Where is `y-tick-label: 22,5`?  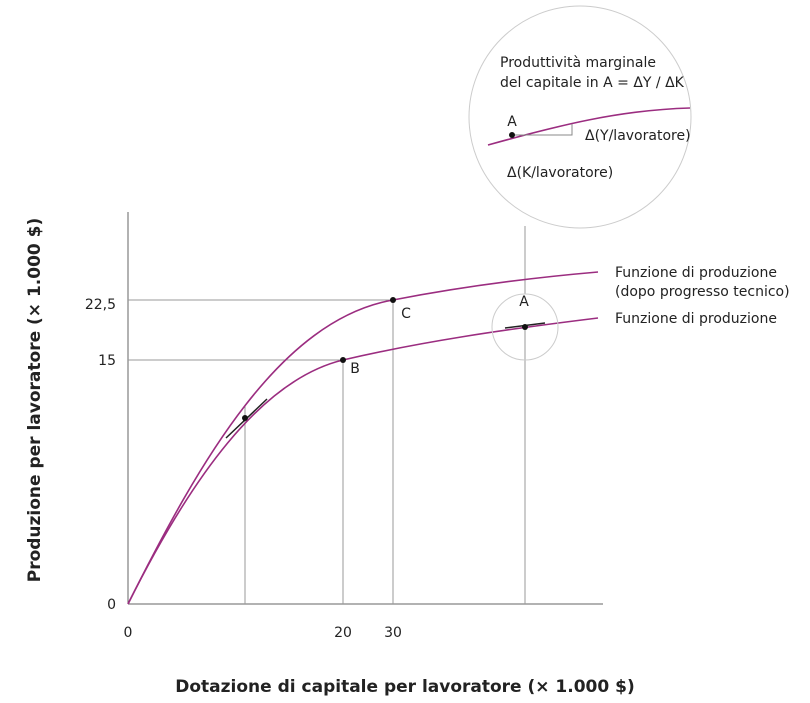
y-tick-label: 22,5 is located at coordinates (100, 305).